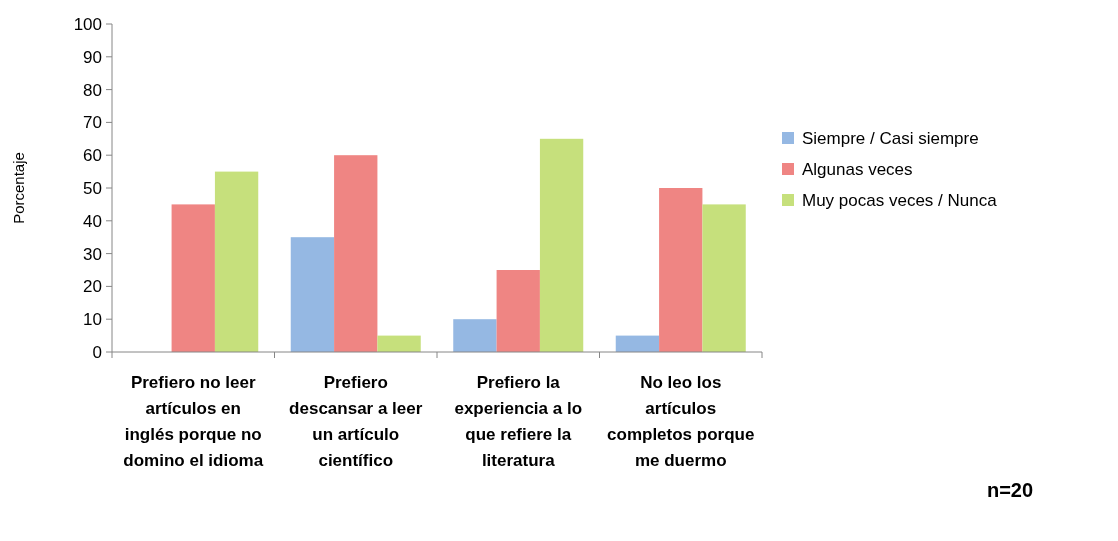 The height and width of the screenshot is (541, 1118). What do you see at coordinates (92, 320) in the screenshot?
I see `y-tick-label: 10` at bounding box center [92, 320].